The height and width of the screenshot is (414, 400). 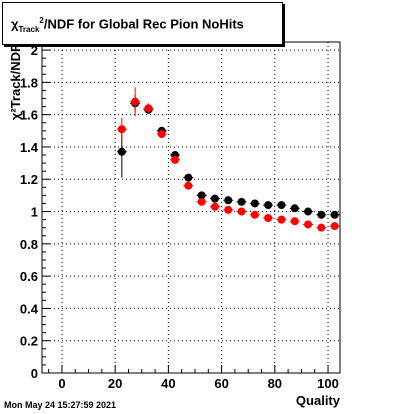 I want to click on y-tick-label: 1.6, so click(x=29, y=115).